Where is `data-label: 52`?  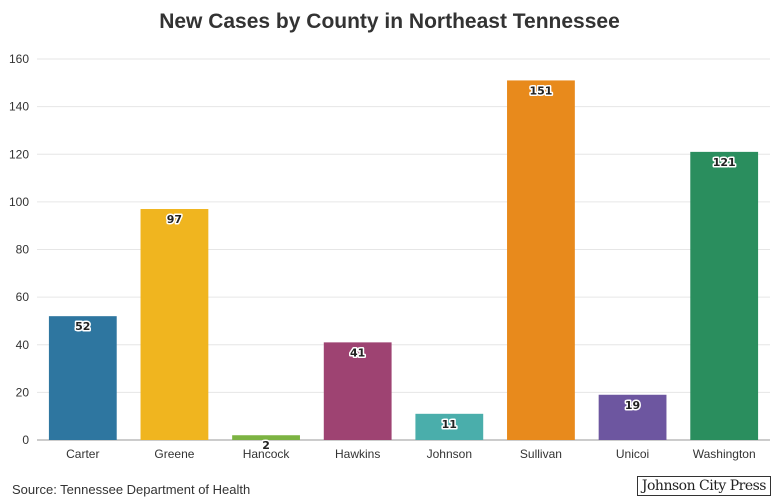
data-label: 52 is located at coordinates (82, 326).